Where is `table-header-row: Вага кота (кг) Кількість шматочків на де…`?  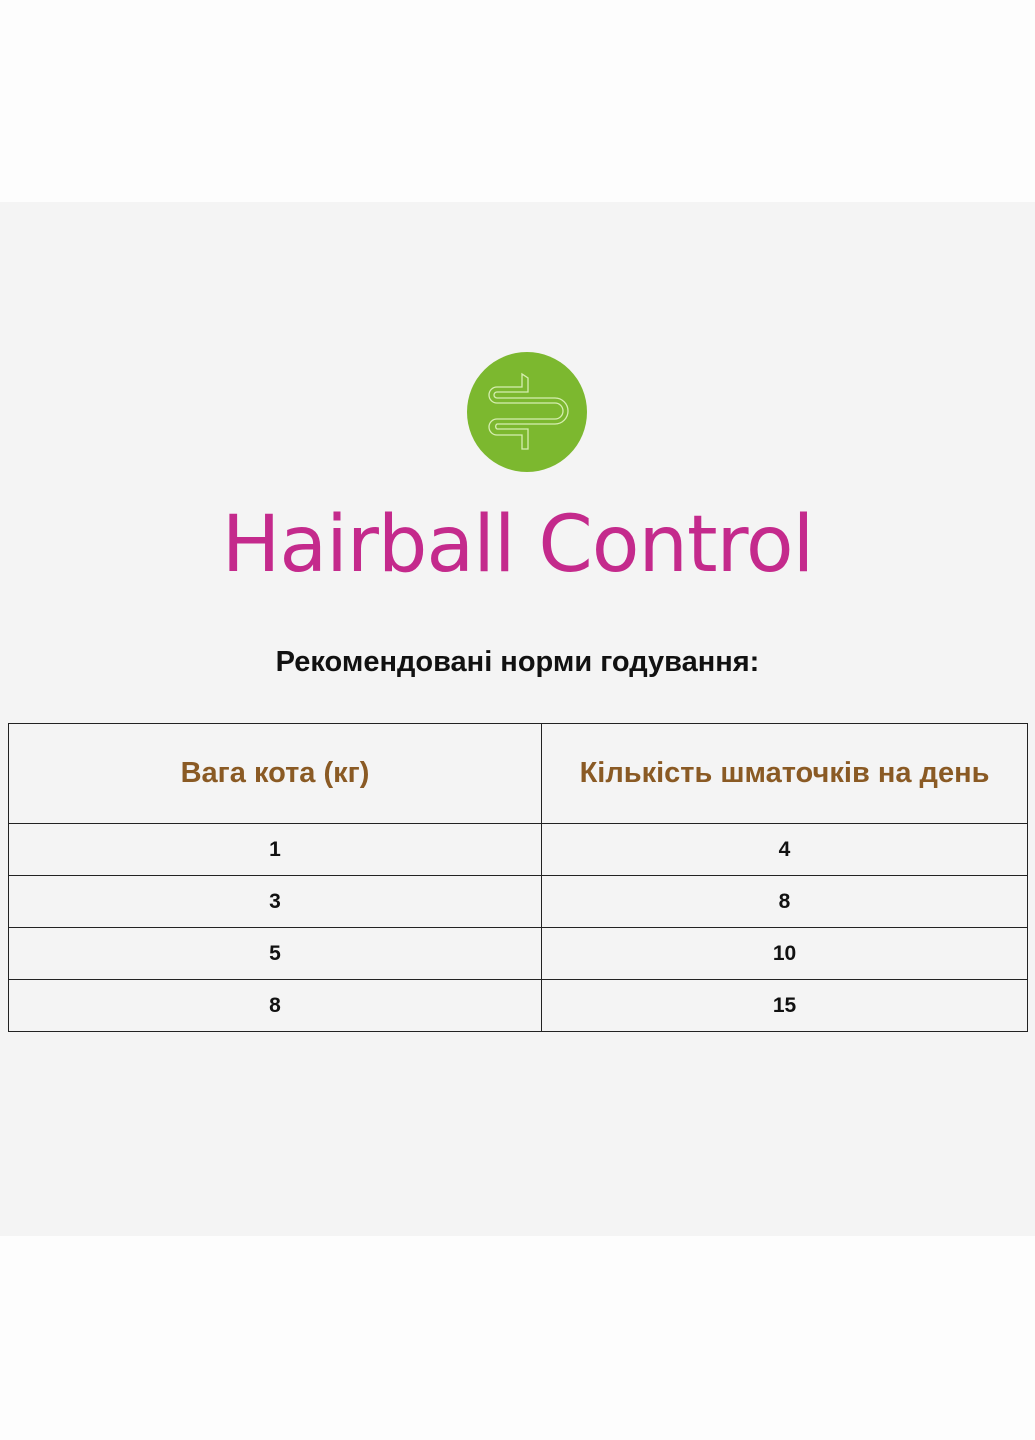
table-header-row: Вага кота (кг) Кількість шматочків на де… is located at coordinates (518, 773).